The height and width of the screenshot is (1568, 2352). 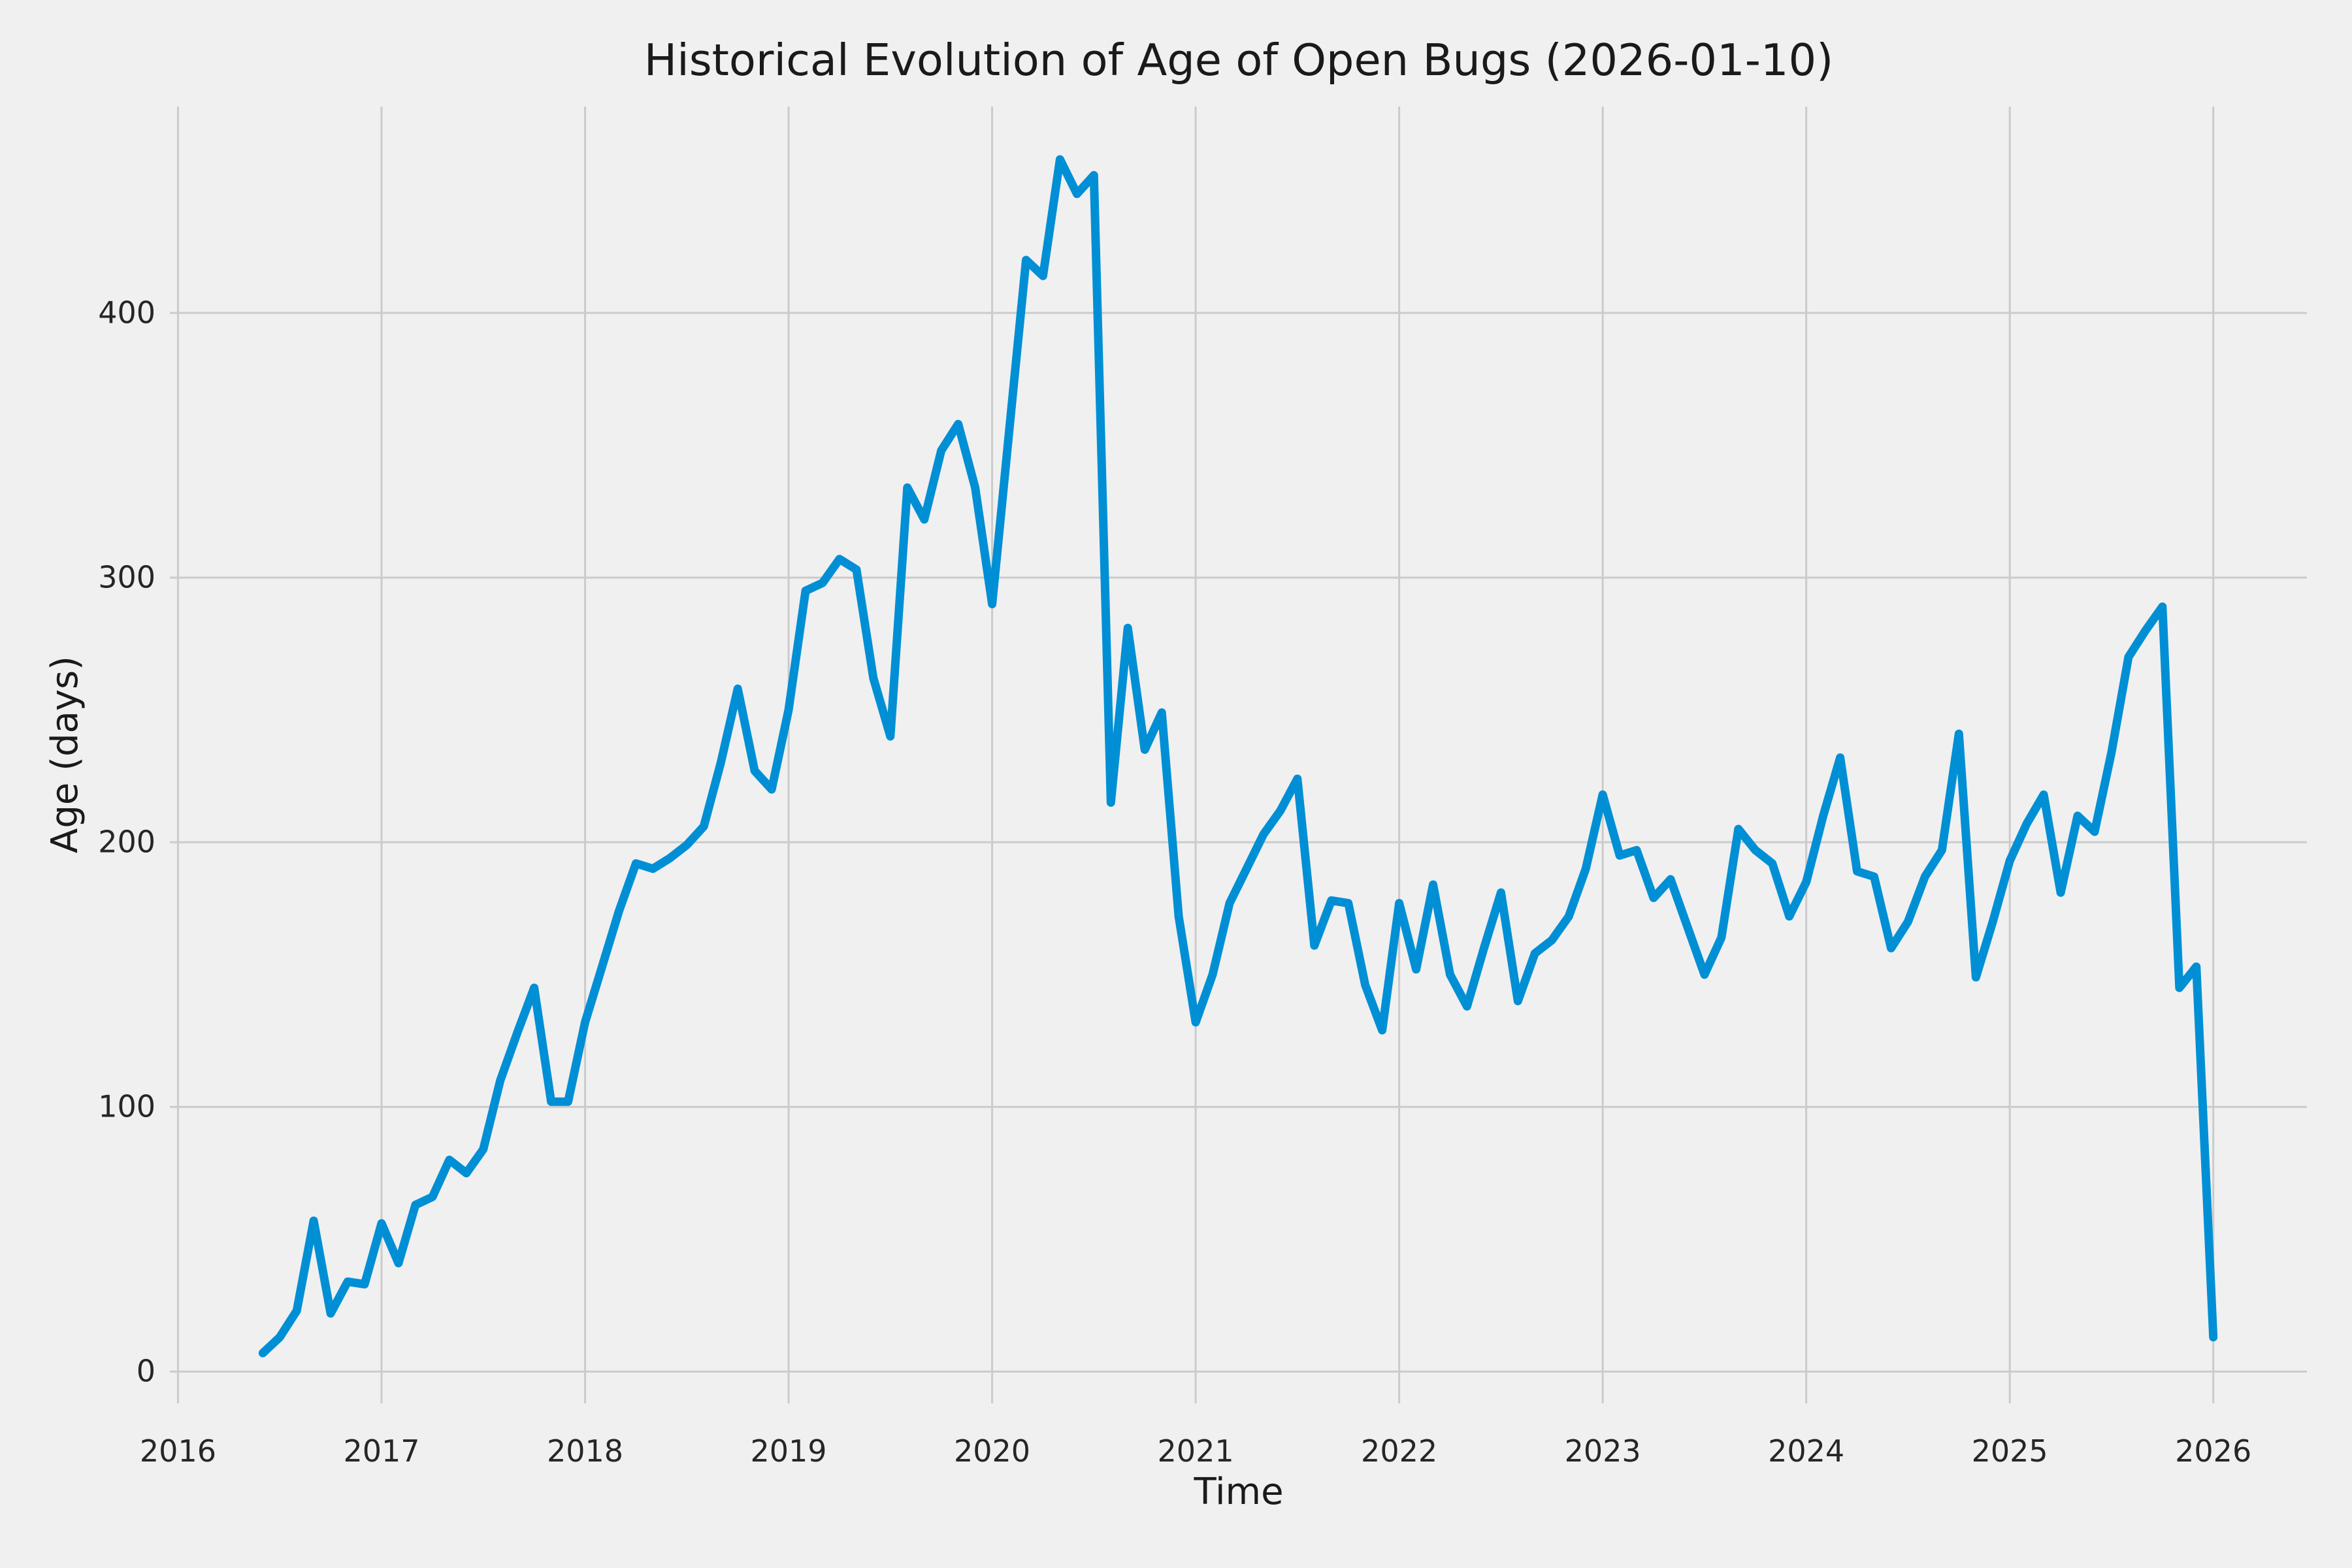 What do you see at coordinates (2213, 1451) in the screenshot?
I see `x-tick-label: 2026` at bounding box center [2213, 1451].